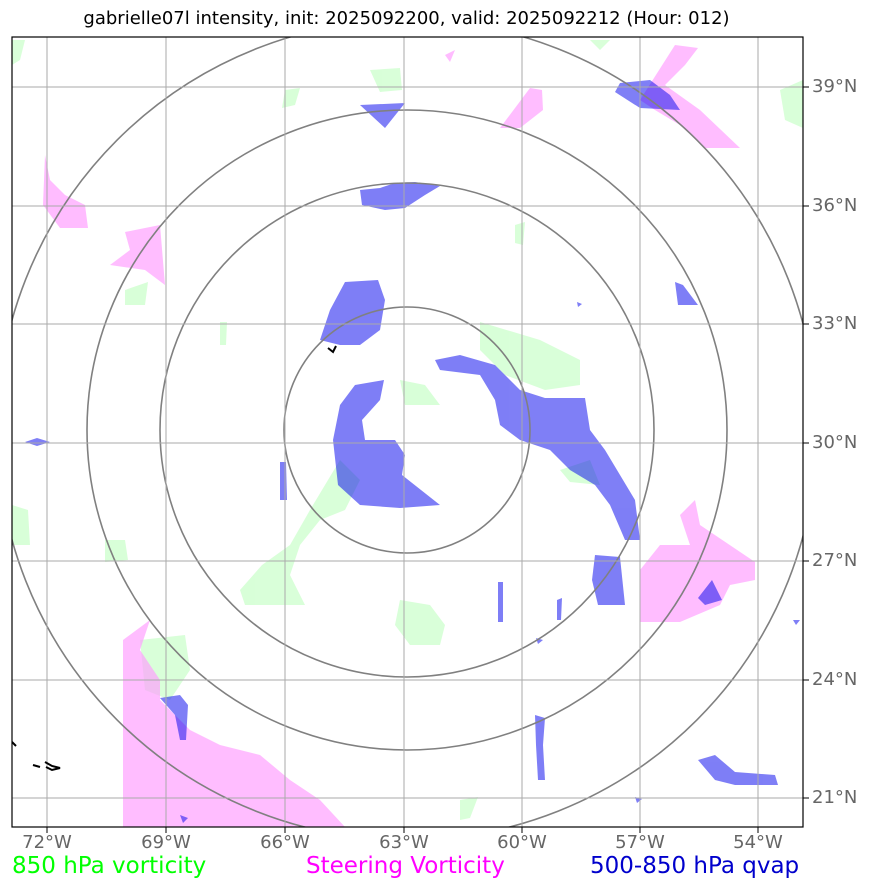 The height and width of the screenshot is (891, 873). Describe the element at coordinates (835, 560) in the screenshot. I see `lat-label: 27°N` at that location.